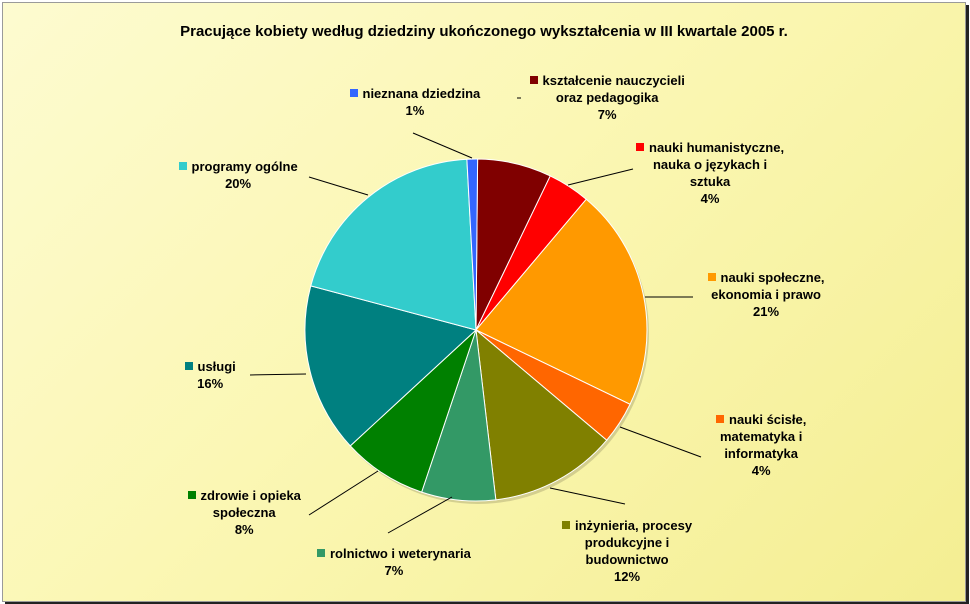 Image resolution: width=970 pixels, height=604 pixels. Describe the element at coordinates (627, 559) in the screenshot. I see `slice-label-text: budownictwo` at that location.